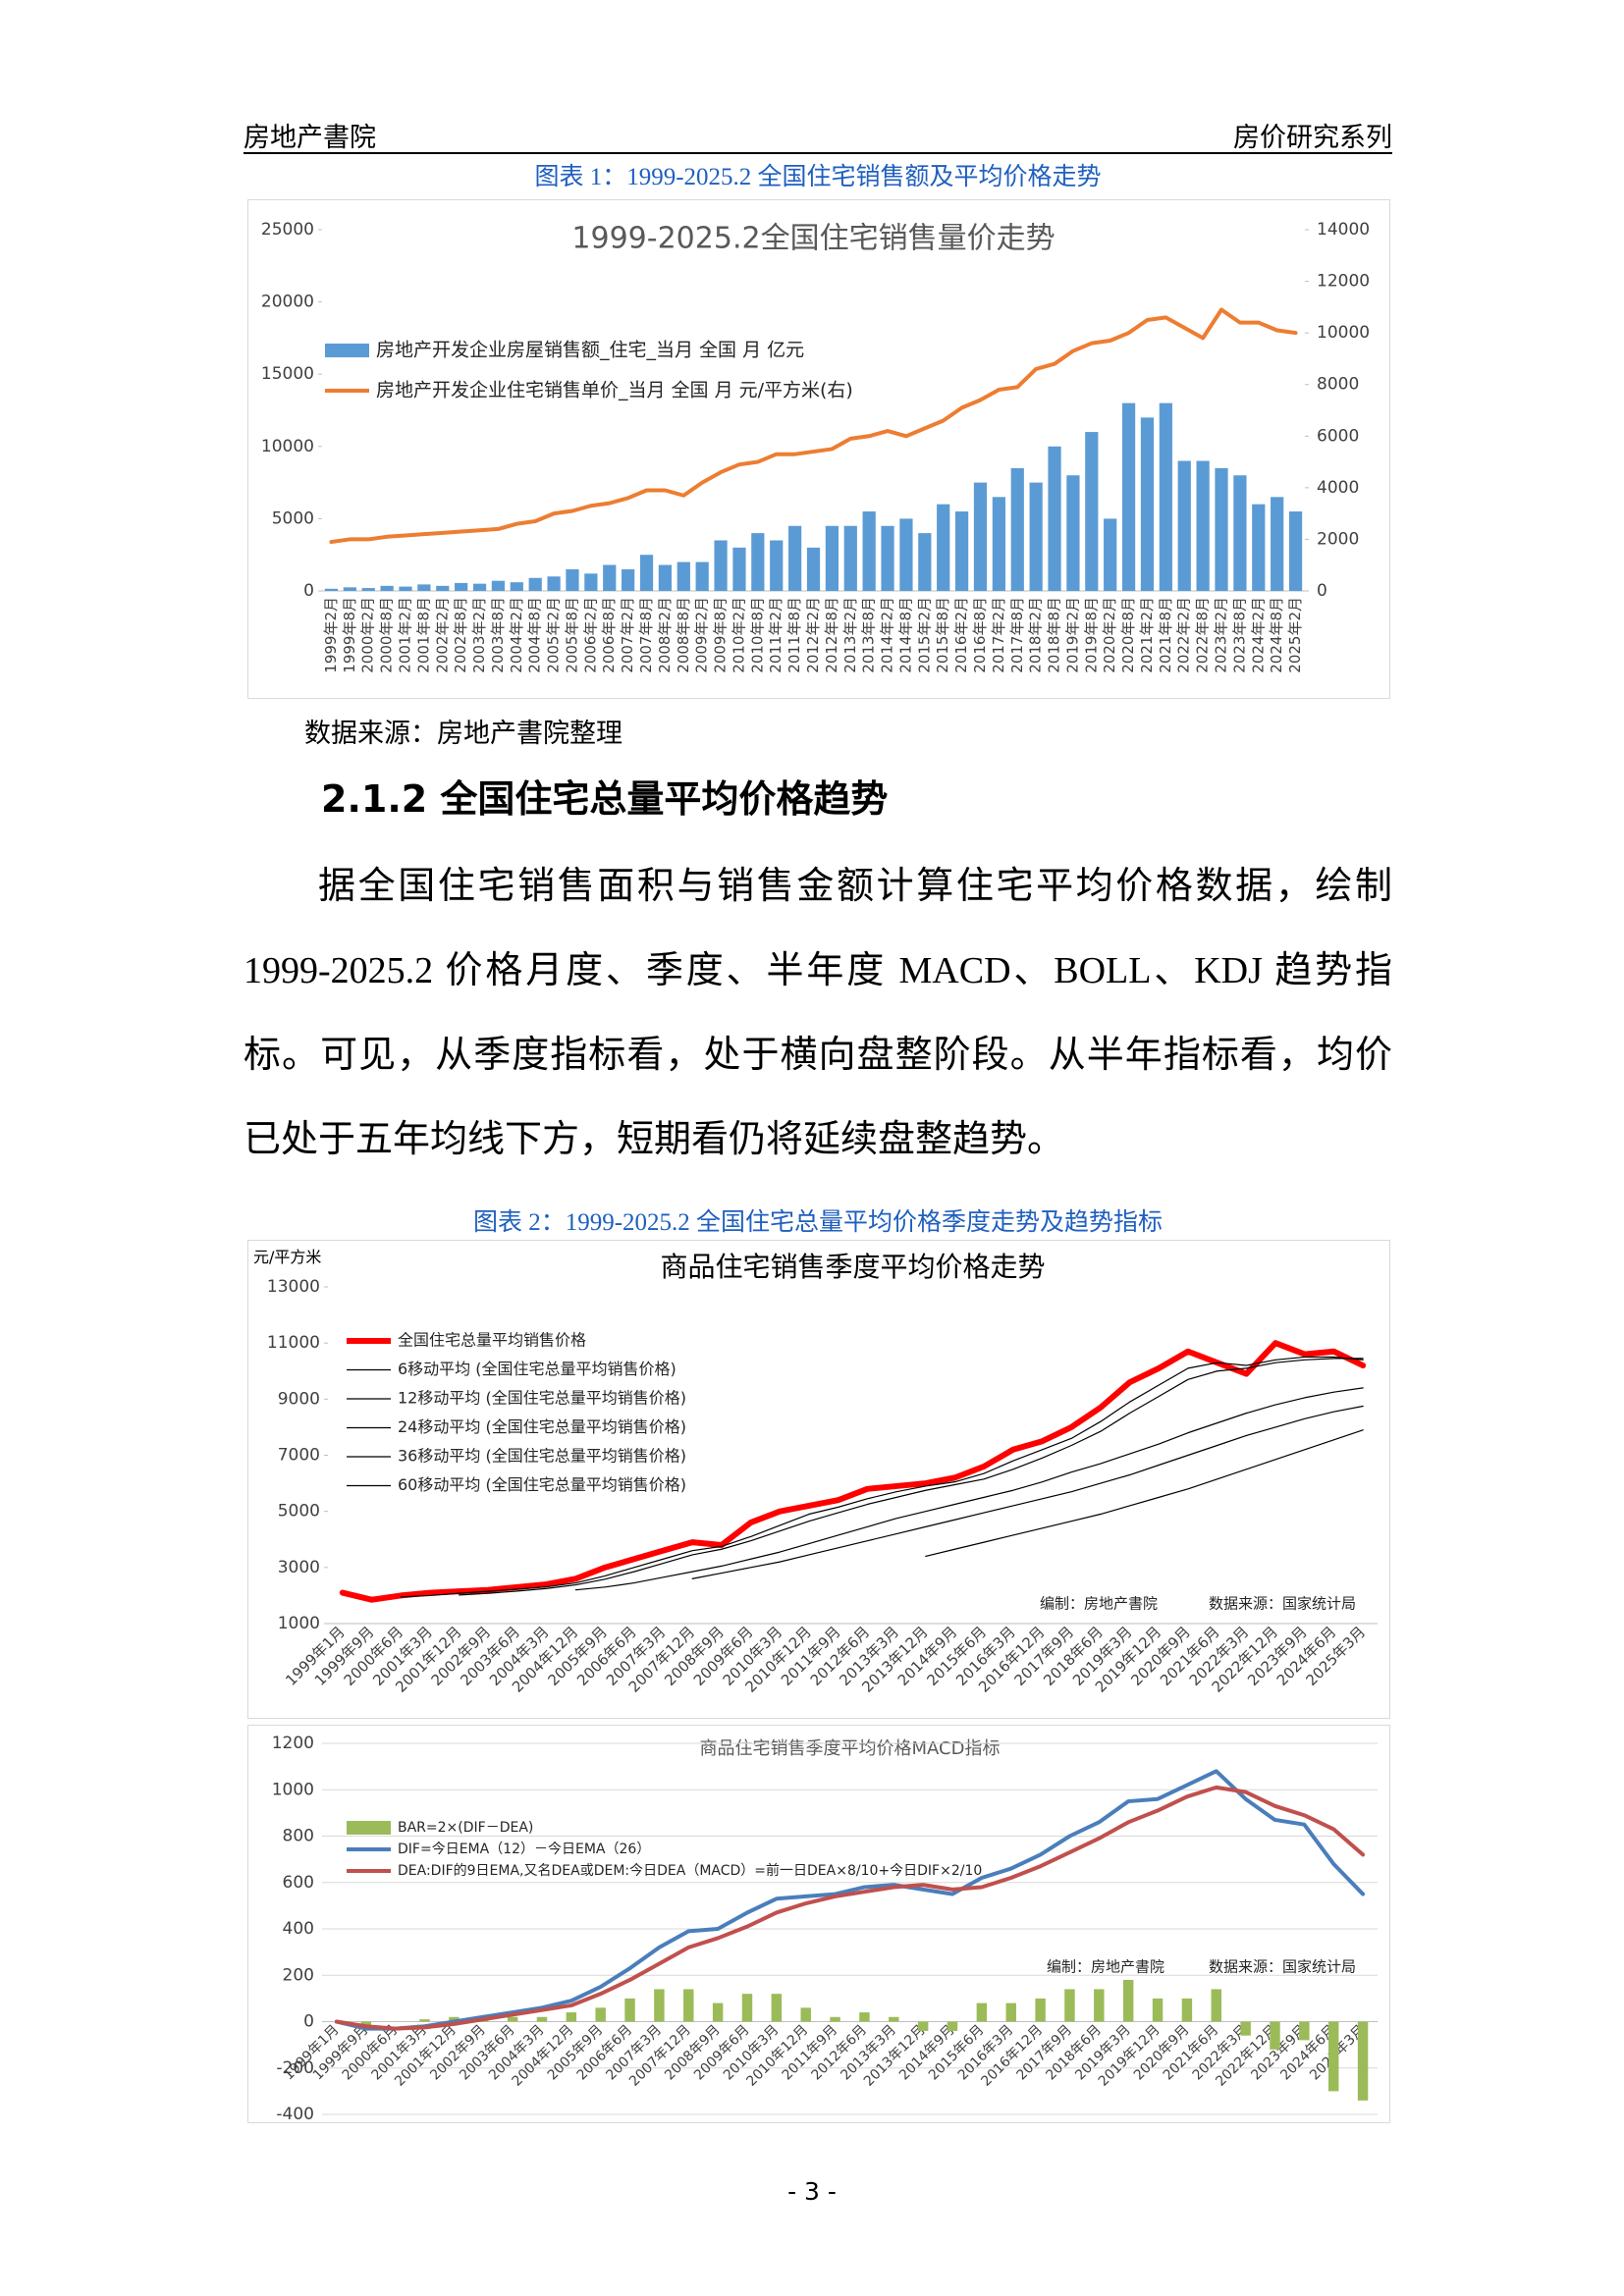 The image size is (1624, 2296). What do you see at coordinates (738, 635) in the screenshot?
I see `x-tick-label: 2010年2月` at bounding box center [738, 635].